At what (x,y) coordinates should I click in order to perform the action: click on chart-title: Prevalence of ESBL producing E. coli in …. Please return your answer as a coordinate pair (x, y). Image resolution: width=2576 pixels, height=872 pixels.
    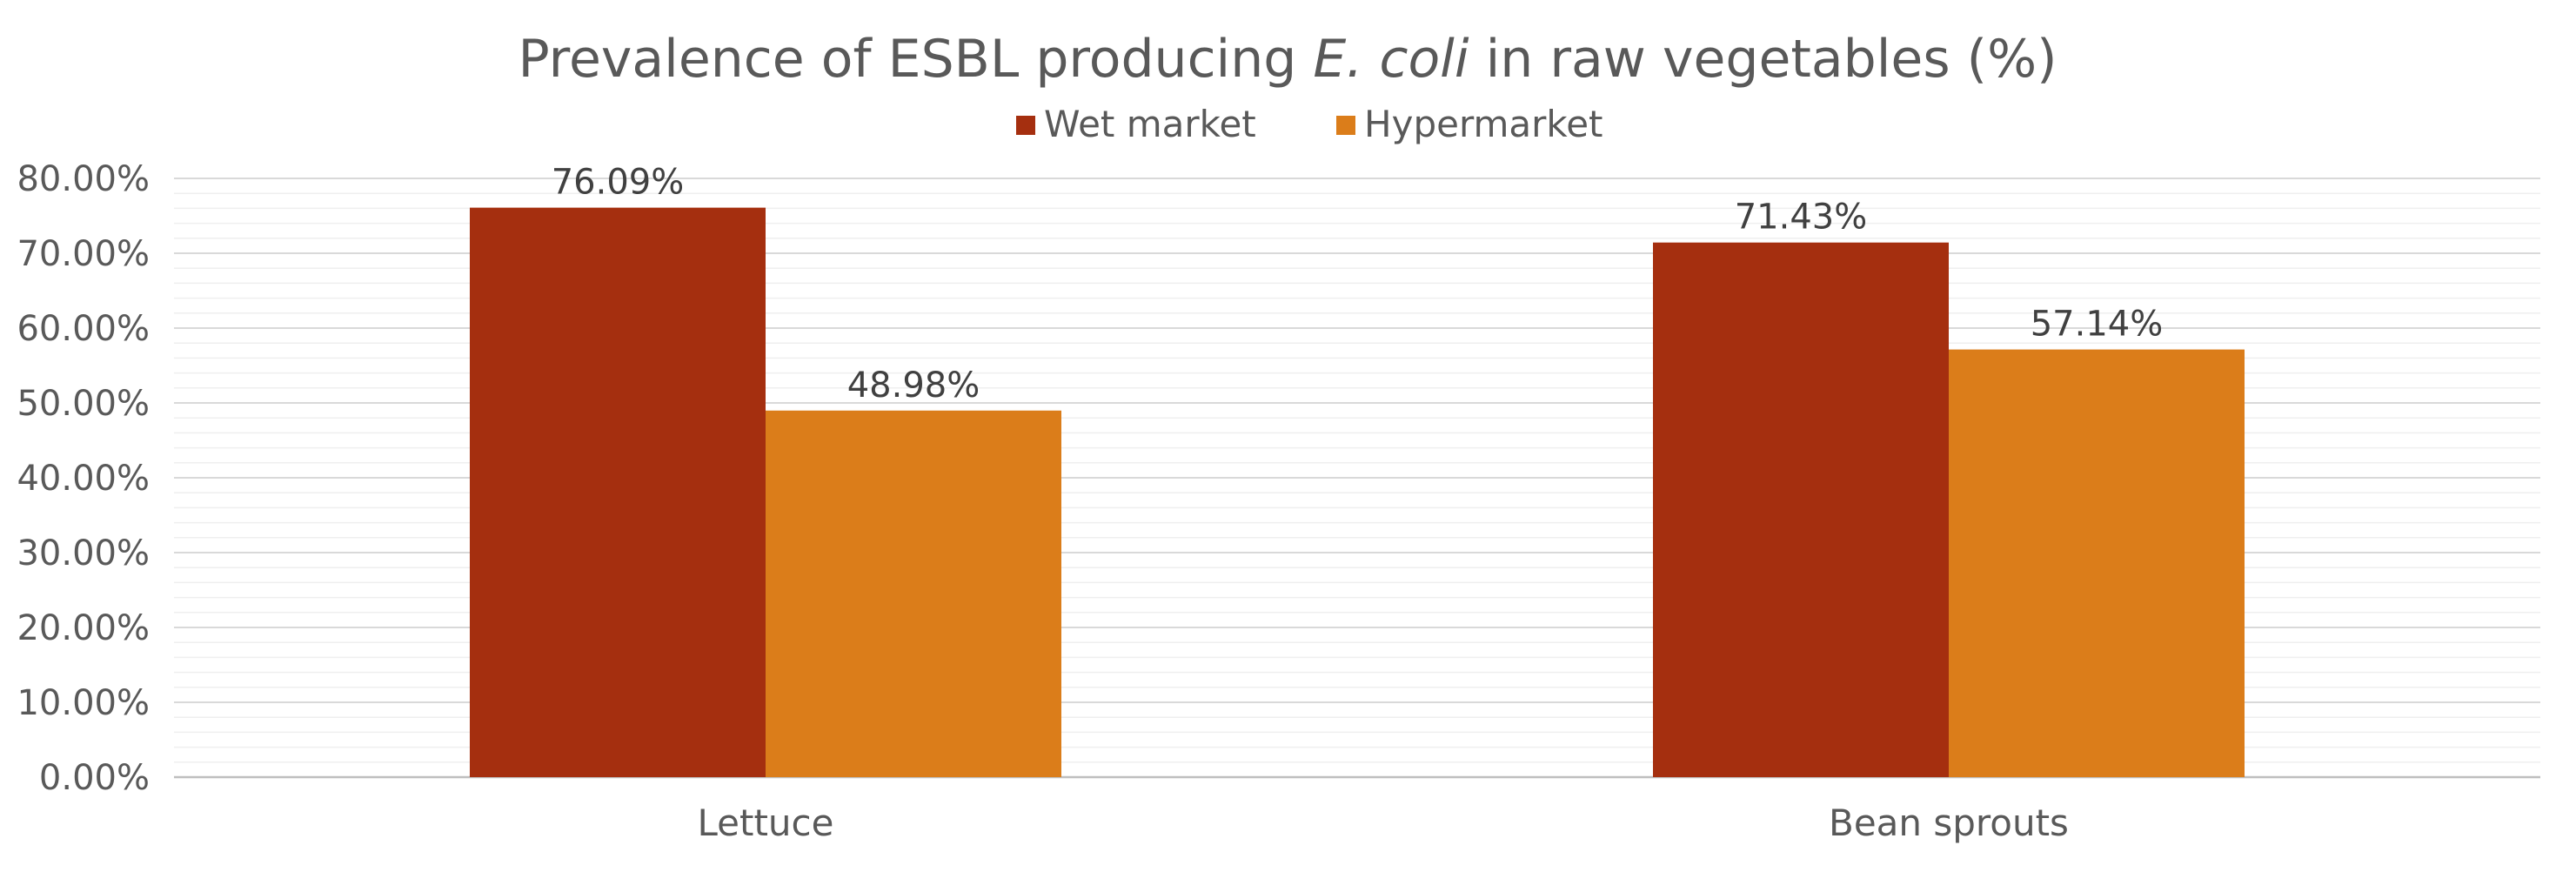
    Looking at the image, I should click on (1288, 59).